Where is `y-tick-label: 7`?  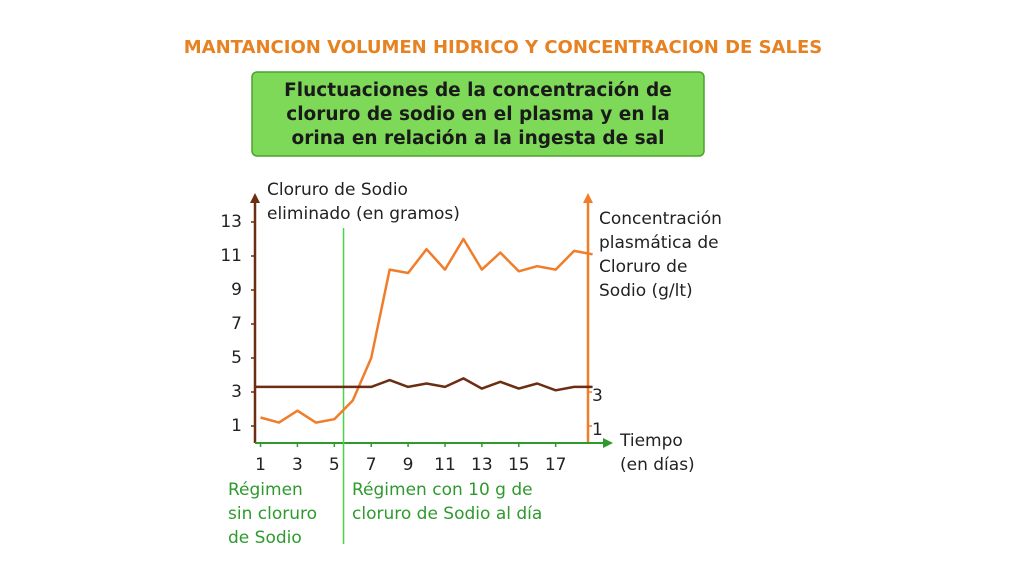
y-tick-label: 7 is located at coordinates (236, 324).